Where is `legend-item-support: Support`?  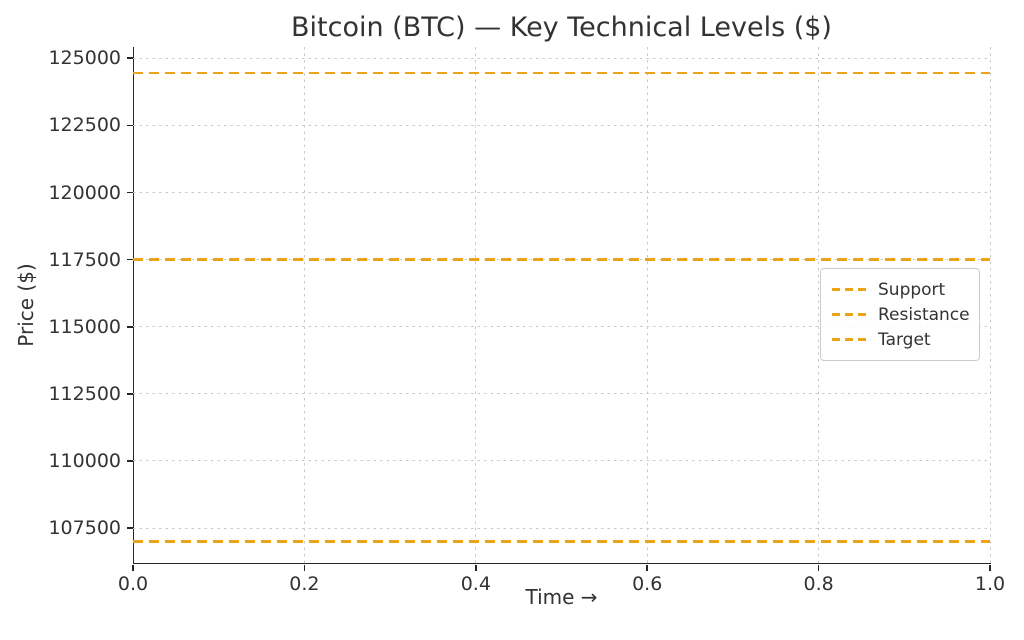
legend-item-support: Support is located at coordinates (900, 289).